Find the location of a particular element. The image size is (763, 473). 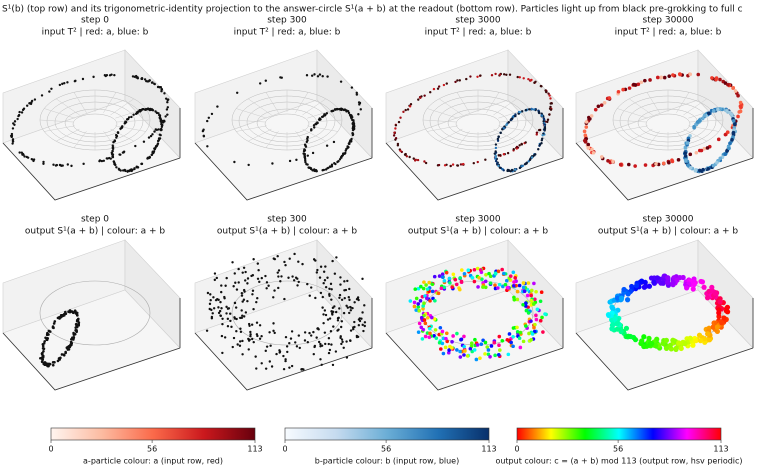

panel-step: step 3000 is located at coordinates (478, 21).